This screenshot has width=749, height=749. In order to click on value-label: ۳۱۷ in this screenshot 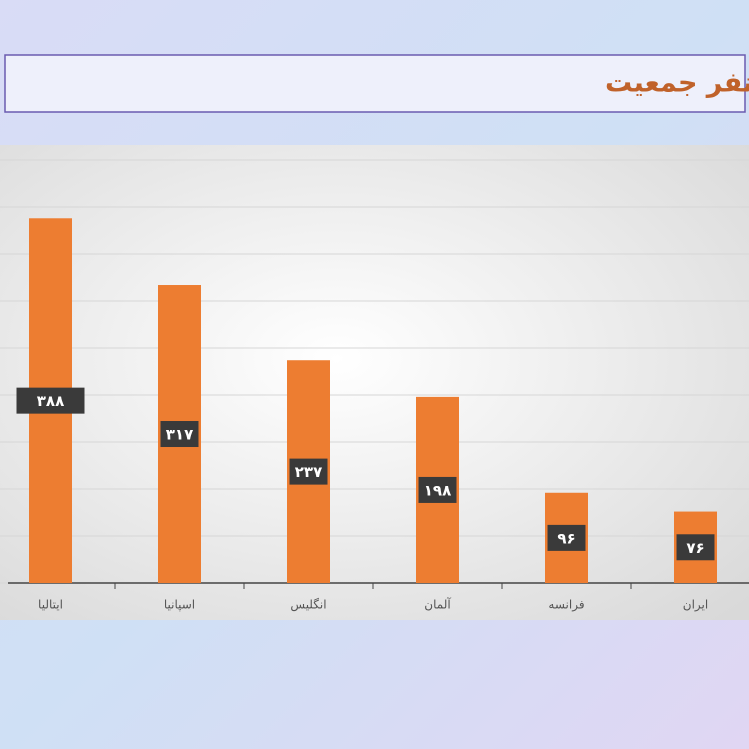, I will do `click(179, 435)`.